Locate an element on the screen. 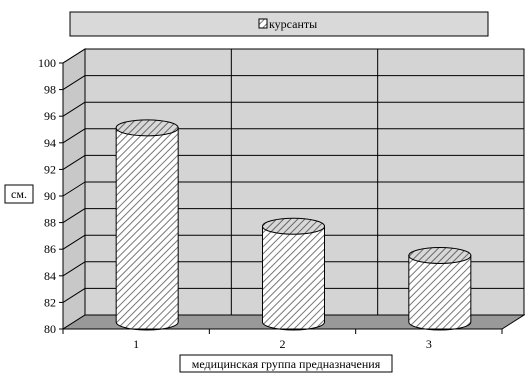 The image size is (525, 373). y-axis: 80 82 84 86 88 90 92 94 96 98 100 is located at coordinates (50, 196).